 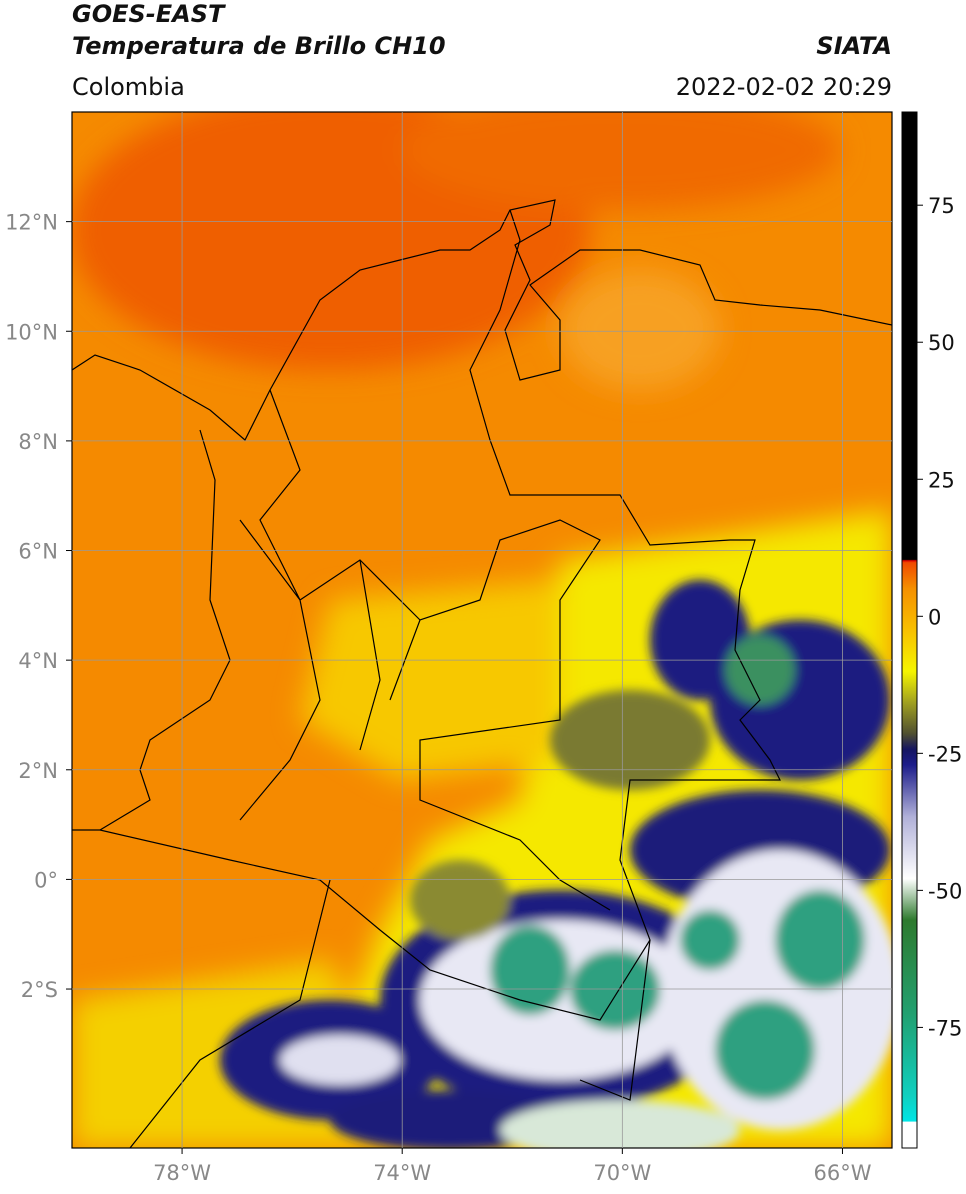 What do you see at coordinates (941, 343) in the screenshot?
I see `colorbar-tick-label: 50` at bounding box center [941, 343].